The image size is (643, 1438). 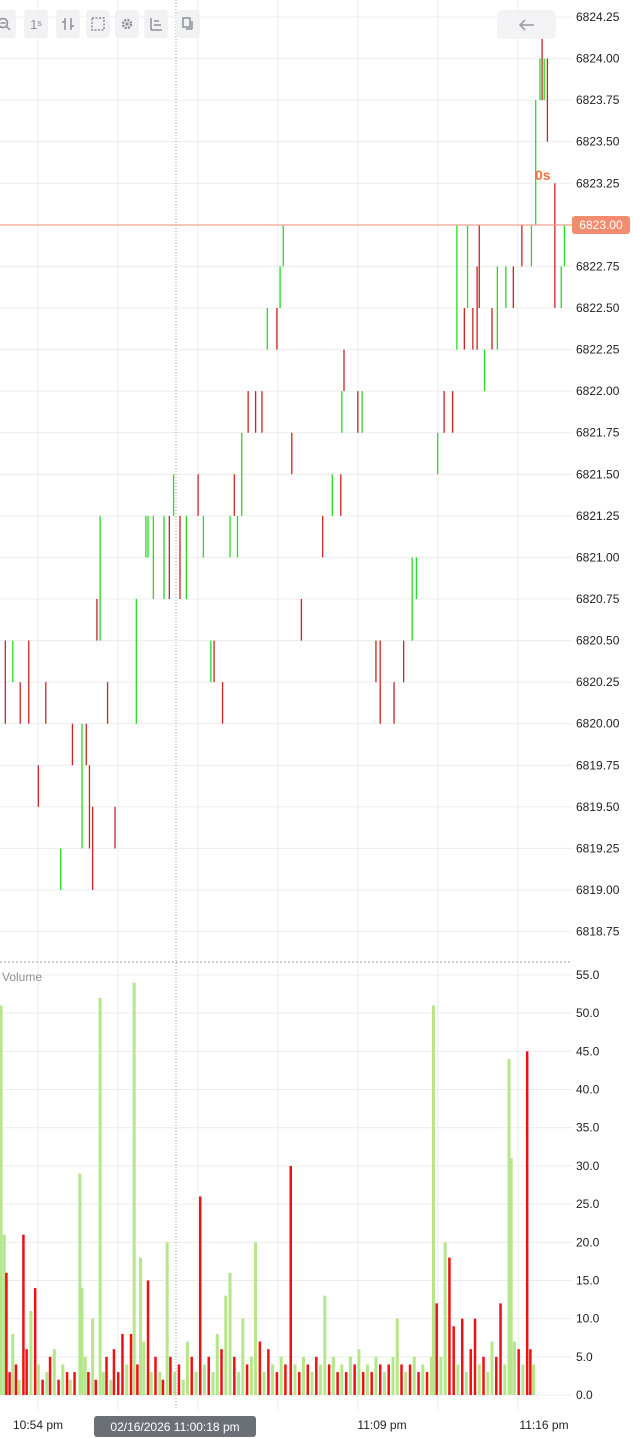 I want to click on selection-box-icon, so click(x=98, y=24).